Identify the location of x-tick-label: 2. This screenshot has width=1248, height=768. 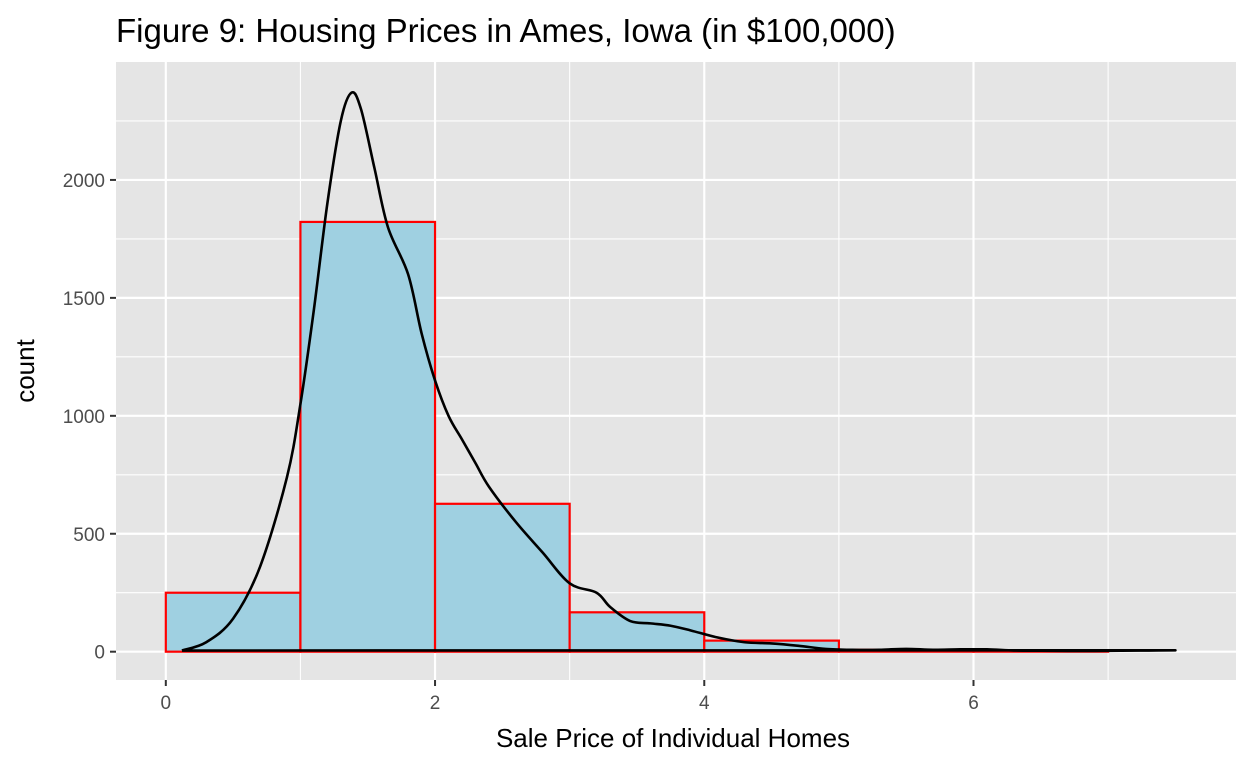
(435, 703).